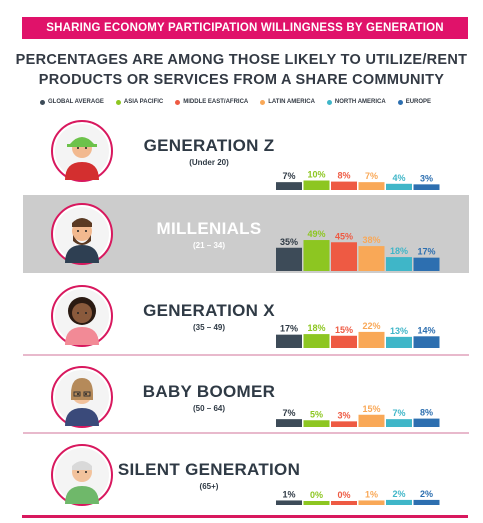  What do you see at coordinates (82, 397) in the screenshot?
I see `older-woman-glasses-avatar-icon` at bounding box center [82, 397].